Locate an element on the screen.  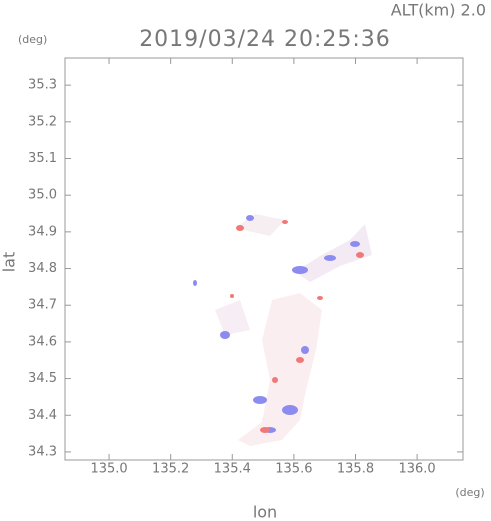
y-tick-label: 35.1 is located at coordinates (42, 158).